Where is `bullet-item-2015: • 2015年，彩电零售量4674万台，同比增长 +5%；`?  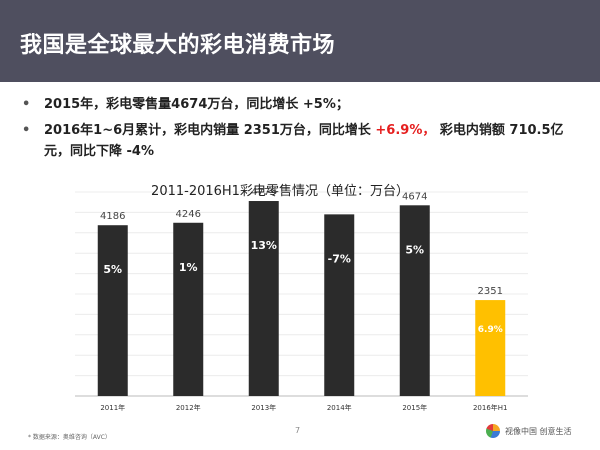
bullet-item-2015: • 2015年，彩电零售量4674万台，同比增长 +5%； is located at coordinates (300, 104).